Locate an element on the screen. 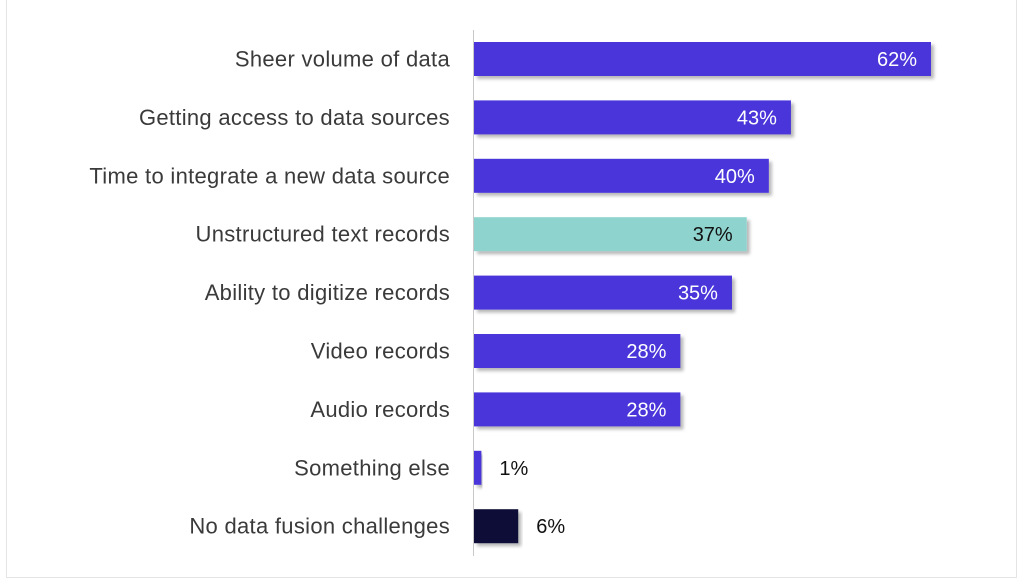 The height and width of the screenshot is (579, 1024). value-label: 40% is located at coordinates (735, 177).